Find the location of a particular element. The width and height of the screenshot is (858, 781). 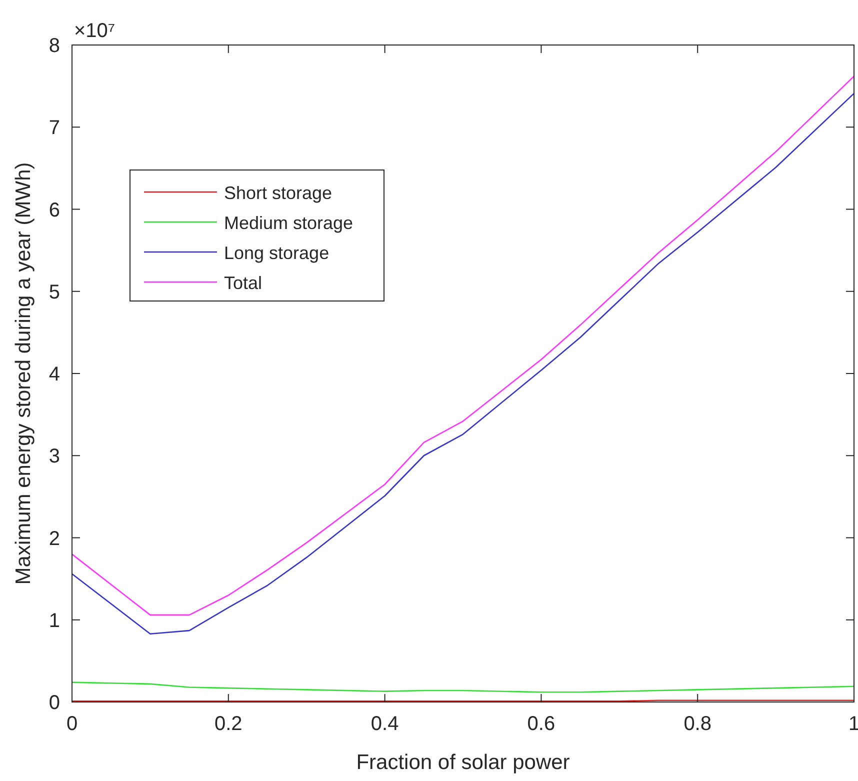

x-tick-label: 0.2 is located at coordinates (228, 724).